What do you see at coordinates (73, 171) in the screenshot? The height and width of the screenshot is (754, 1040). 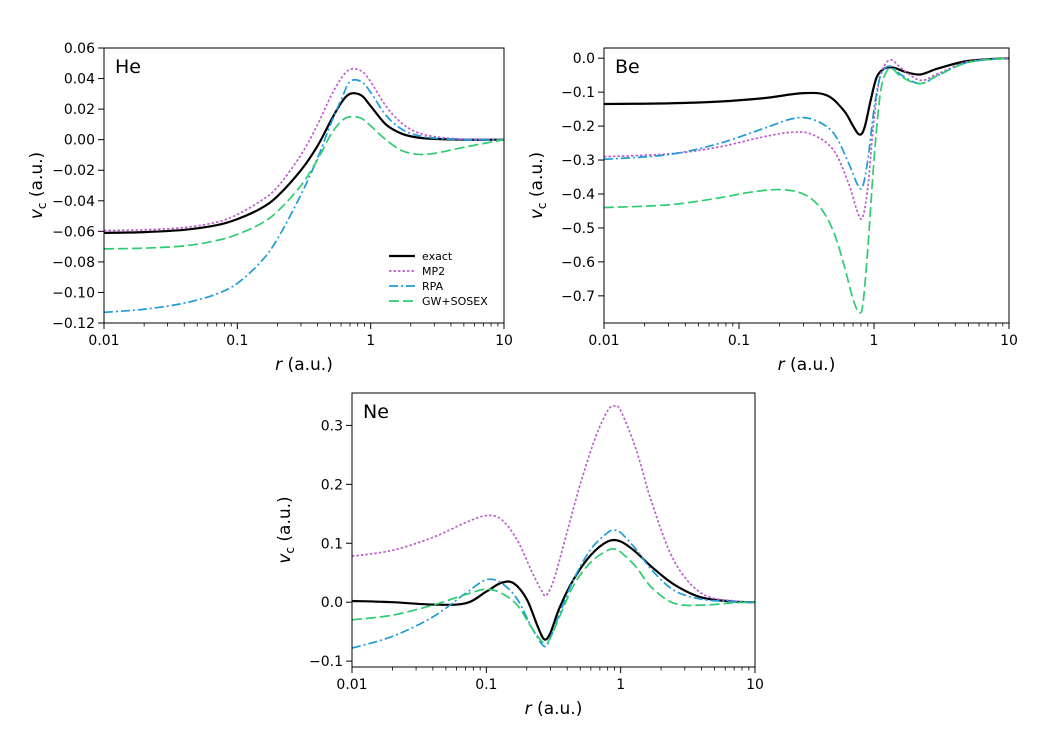 I see `y-tick-label: −0.02` at bounding box center [73, 171].